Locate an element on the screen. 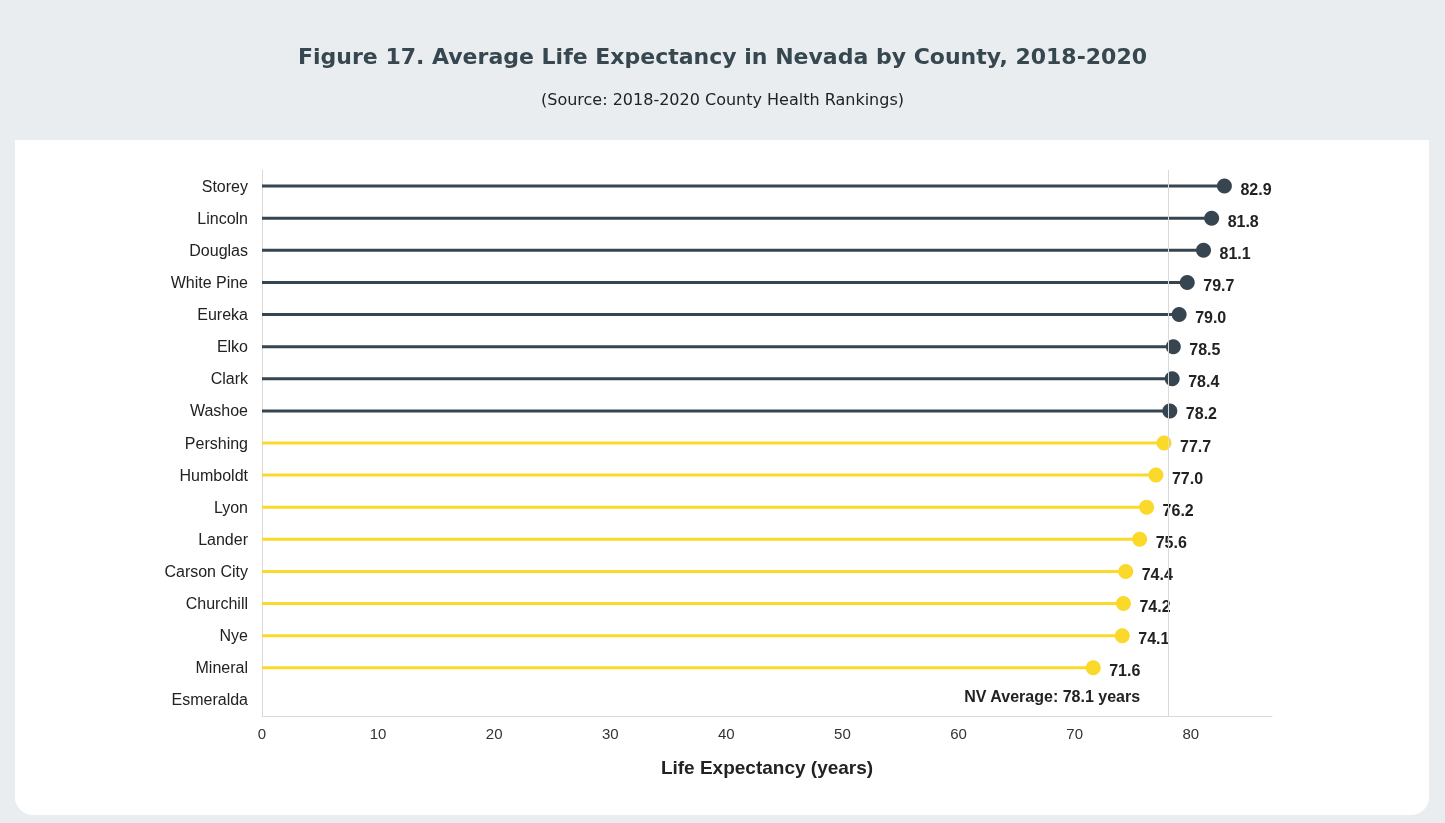  y-tick-label: Douglas is located at coordinates (218, 250).